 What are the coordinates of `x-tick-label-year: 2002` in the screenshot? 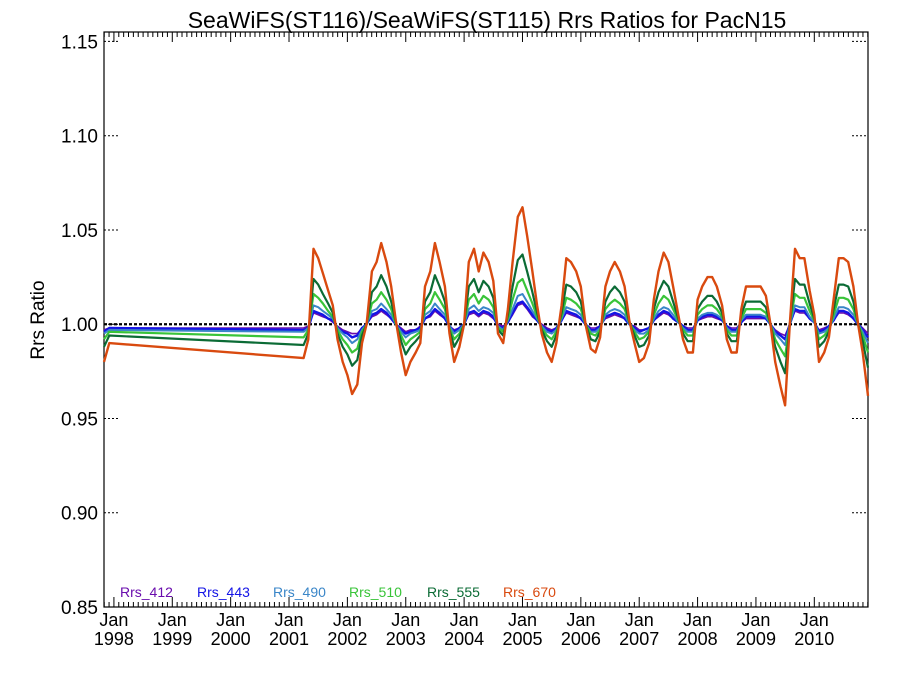 It's located at (347, 639).